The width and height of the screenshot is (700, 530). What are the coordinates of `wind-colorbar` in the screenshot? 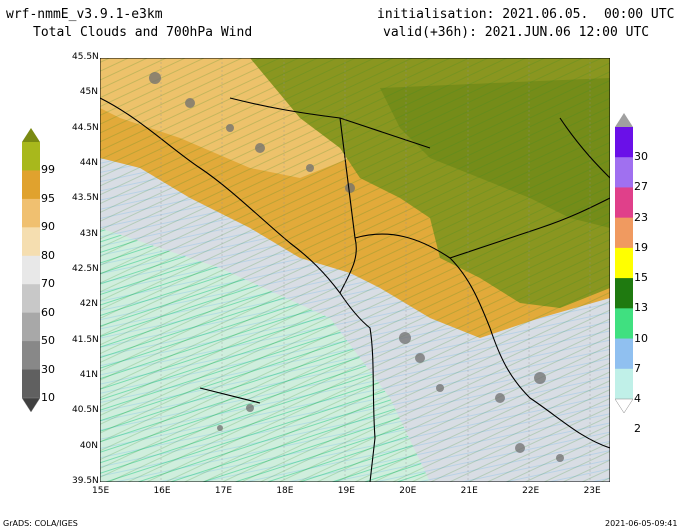 It's located at (624, 263).